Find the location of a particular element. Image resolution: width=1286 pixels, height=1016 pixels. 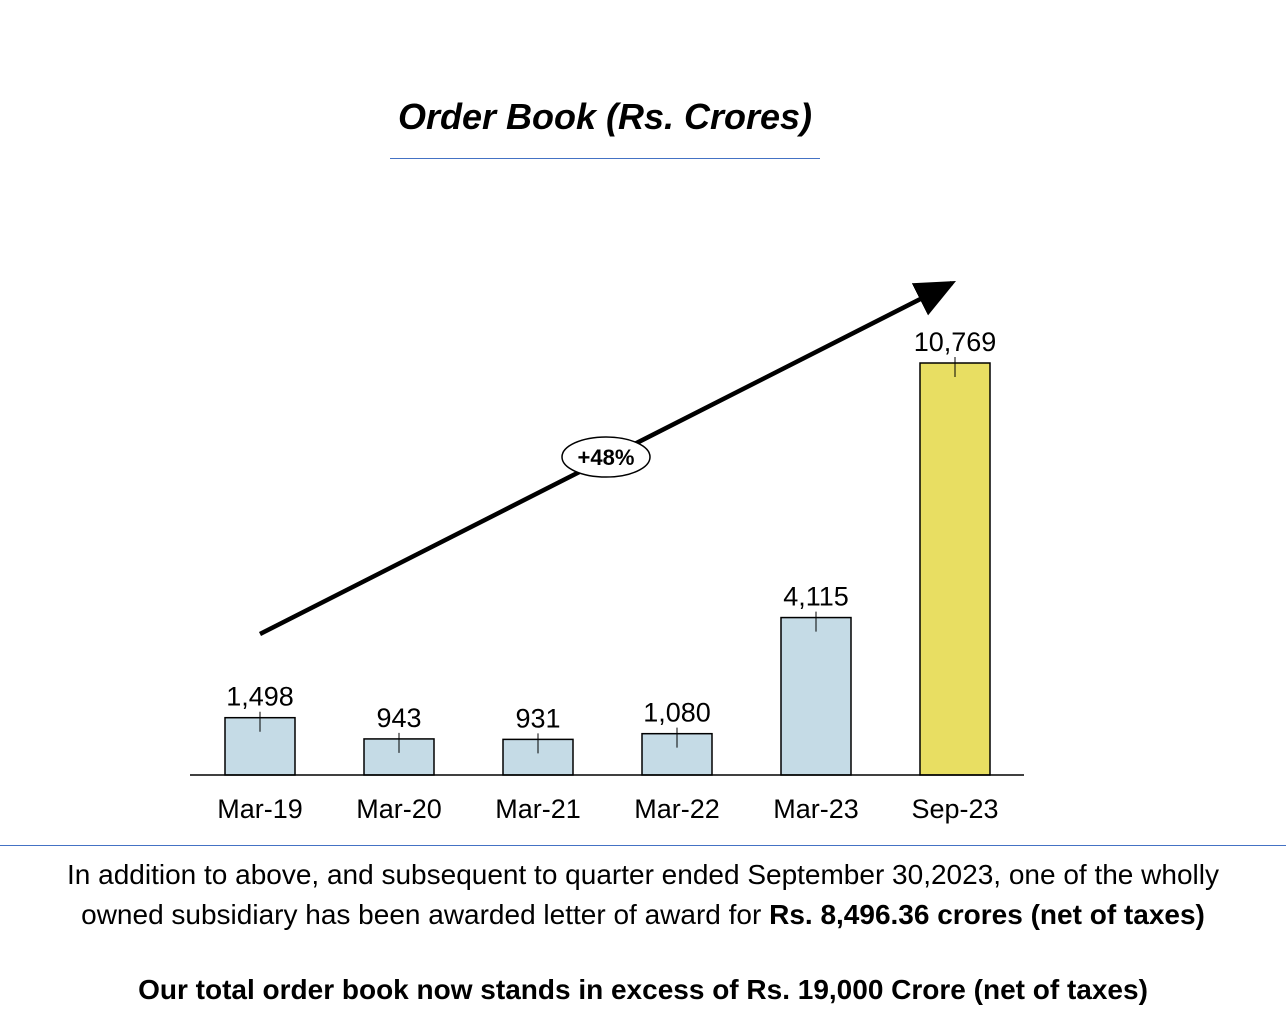

x-tick-label-sep-23: Sep-23 is located at coordinates (954, 809).